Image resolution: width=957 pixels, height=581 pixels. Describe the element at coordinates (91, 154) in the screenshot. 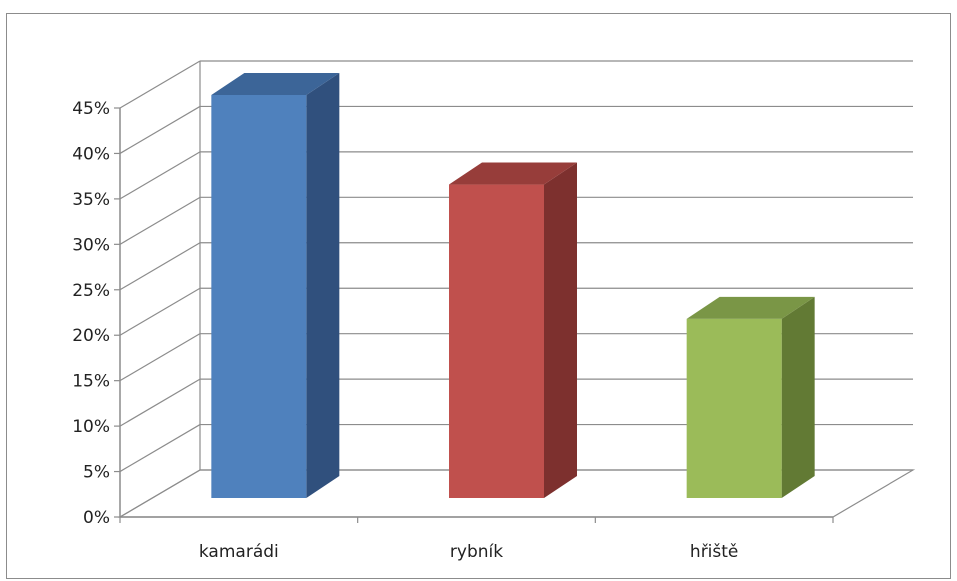

I see `y-tick-label: 40%` at that location.